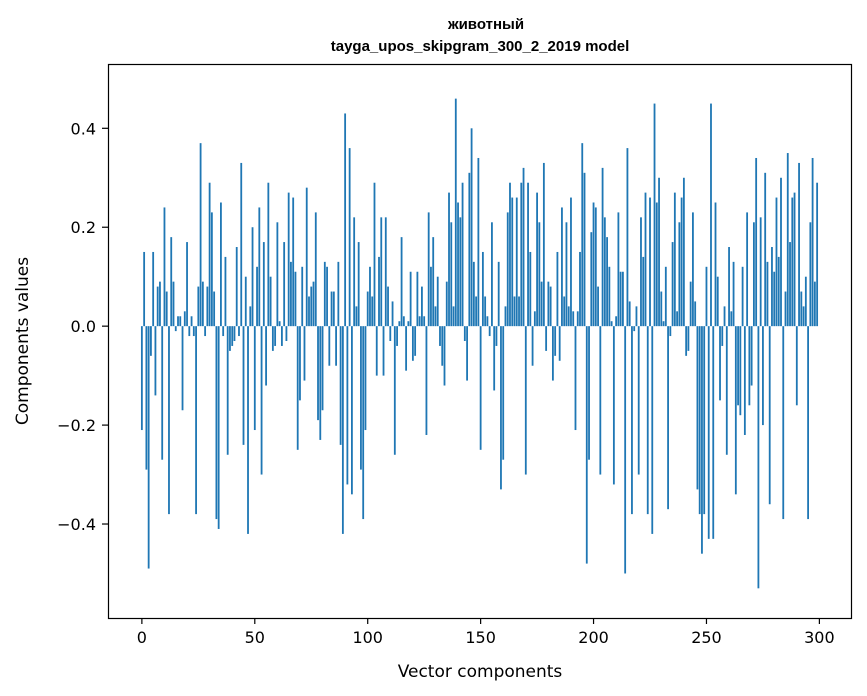  What do you see at coordinates (83, 326) in the screenshot?
I see `y-tick-label: 0.0` at bounding box center [83, 326].